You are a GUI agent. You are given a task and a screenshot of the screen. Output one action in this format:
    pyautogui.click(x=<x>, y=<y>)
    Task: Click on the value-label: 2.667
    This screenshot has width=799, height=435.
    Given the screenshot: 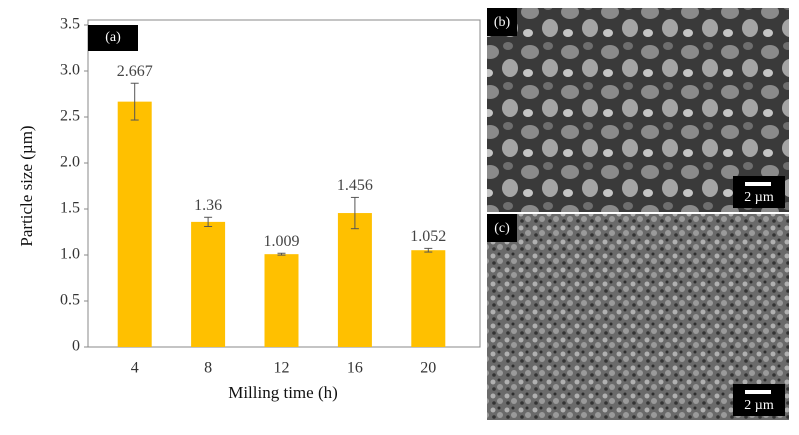 What is the action you would take?
    pyautogui.click(x=135, y=71)
    